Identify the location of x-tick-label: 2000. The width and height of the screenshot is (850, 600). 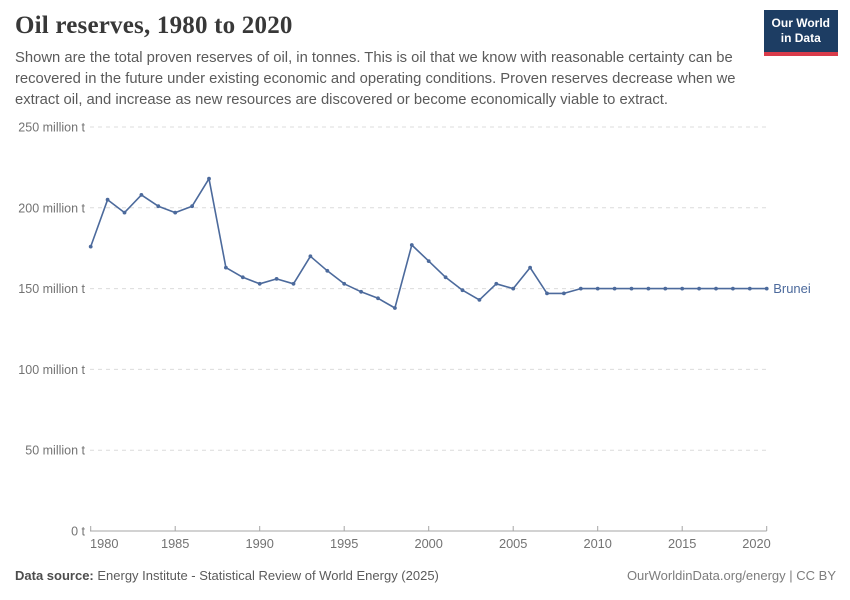
(428, 543).